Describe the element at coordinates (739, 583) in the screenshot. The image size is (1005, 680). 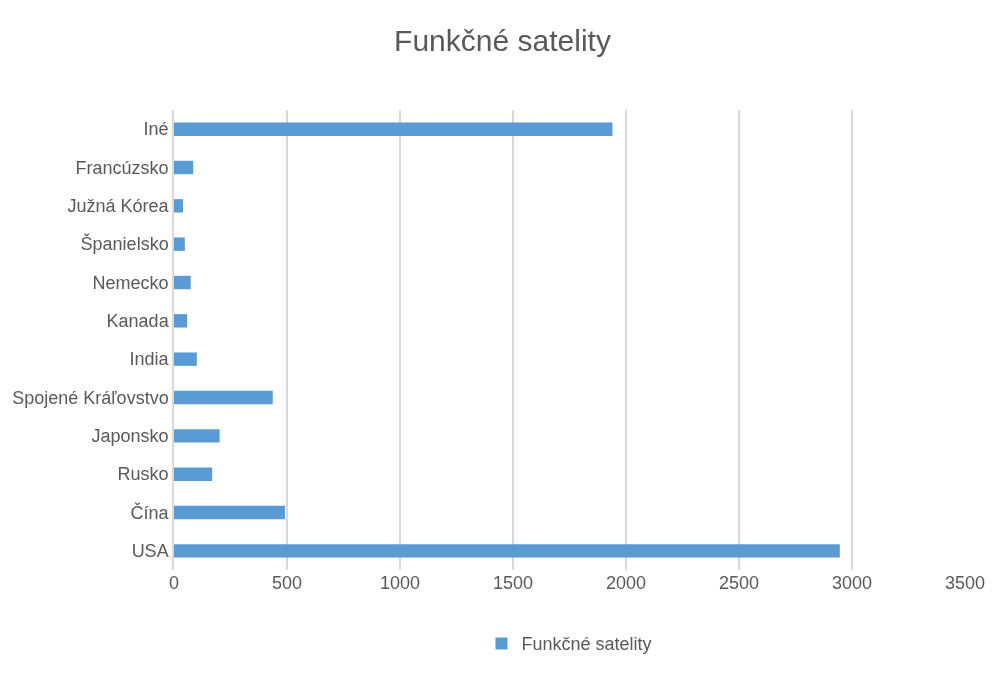
I see `x-tick-label: 2500` at that location.